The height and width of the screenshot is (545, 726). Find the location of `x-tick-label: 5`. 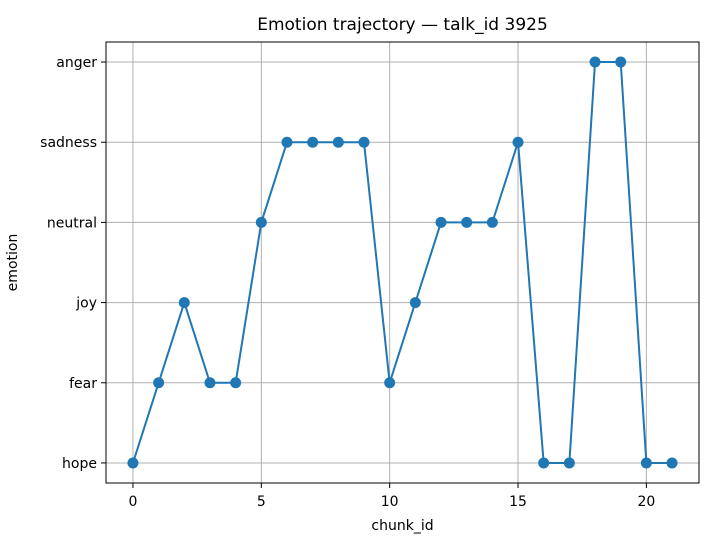

x-tick-label: 5 is located at coordinates (261, 502).